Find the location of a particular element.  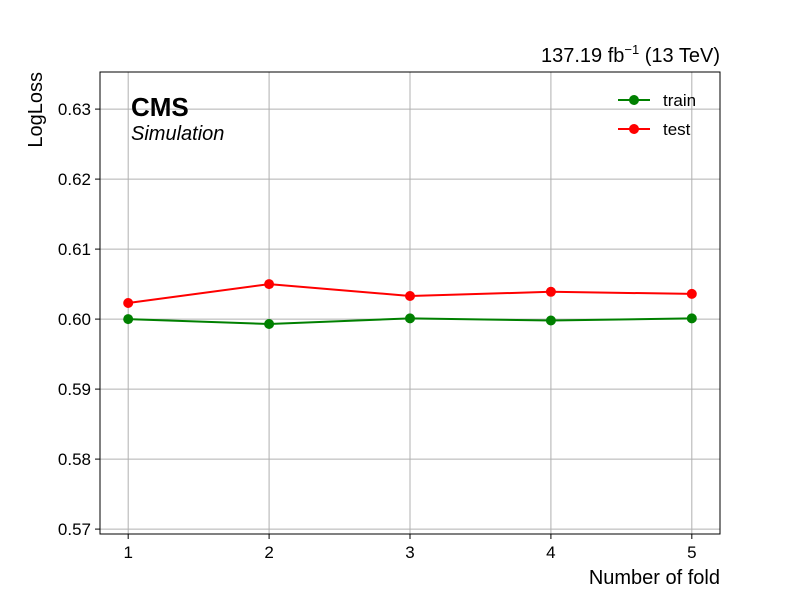

luminosity-exponent: −1 is located at coordinates (631, 49).